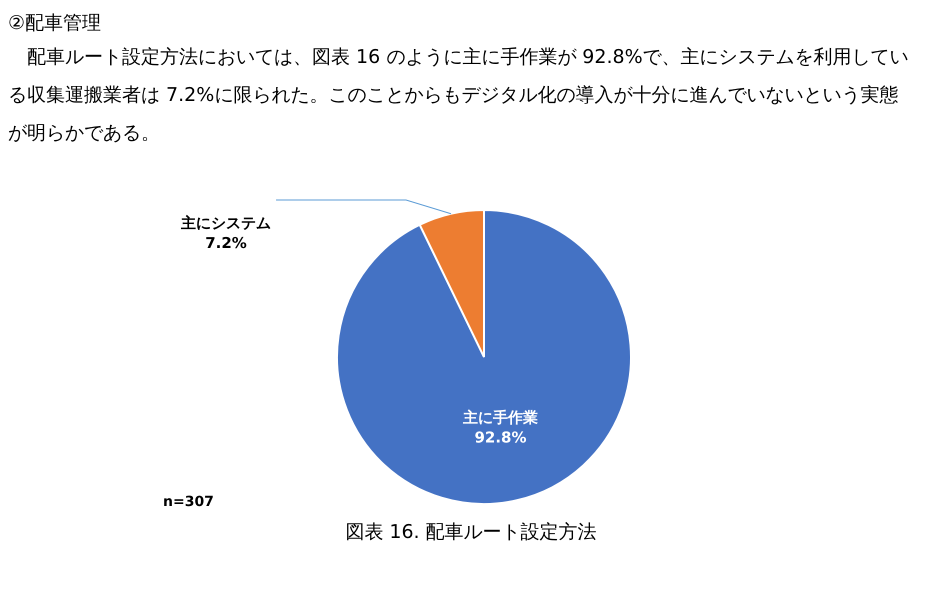 Image resolution: width=942 pixels, height=602 pixels. I want to click on slice-label: 主にシステム, so click(226, 223).